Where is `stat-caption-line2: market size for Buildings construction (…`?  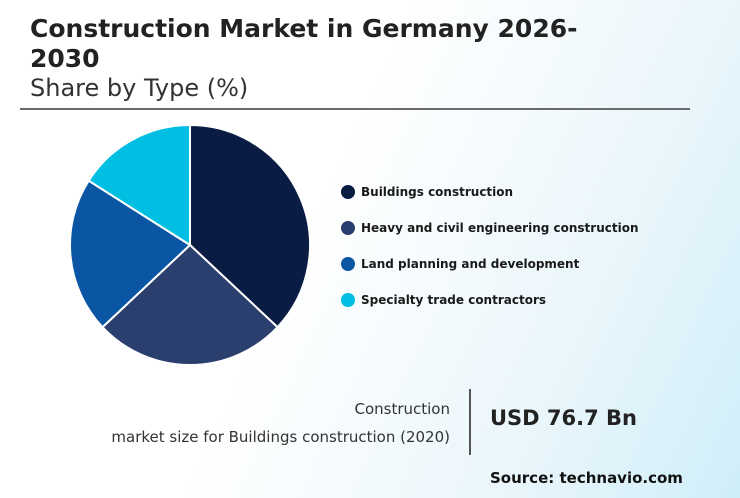 stat-caption-line2: market size for Buildings construction (… is located at coordinates (280, 437).